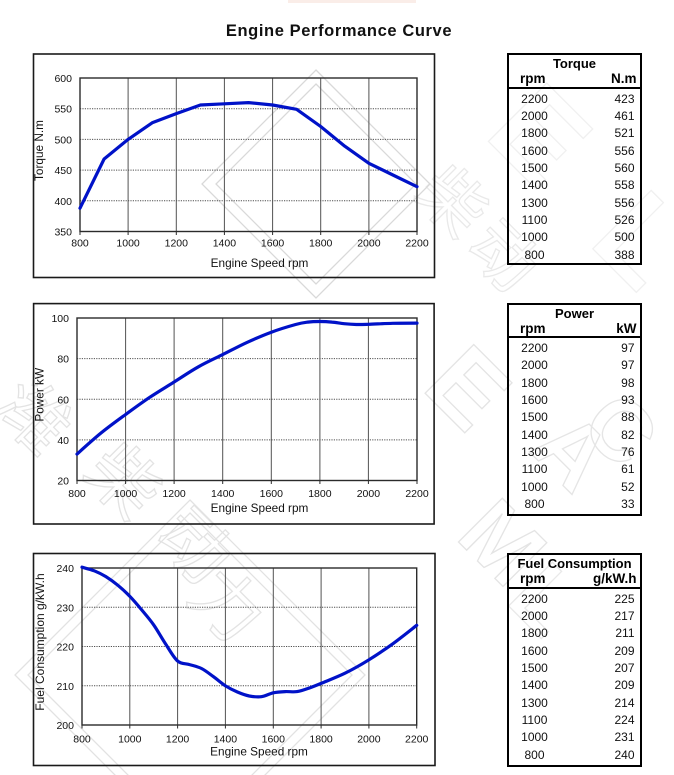 The height and width of the screenshot is (775, 674). Describe the element at coordinates (65, 648) in the screenshot. I see `svg-text: 220` at that location.